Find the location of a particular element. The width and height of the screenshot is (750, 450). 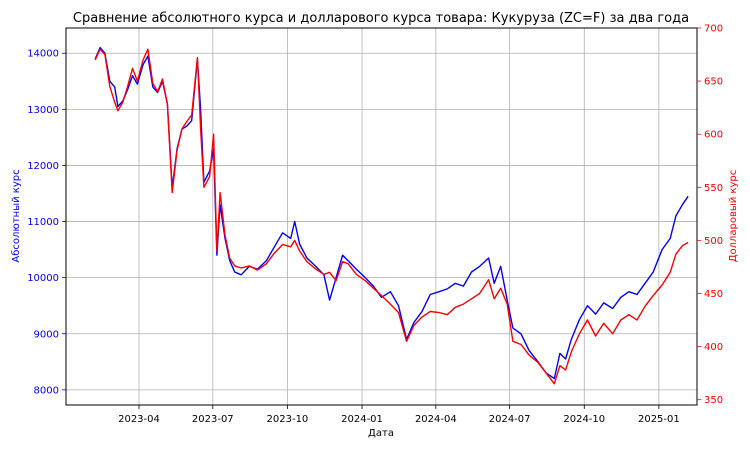

y-axis-right: 350 400 450 500 550 600 650 700 is located at coordinates (710, 215).